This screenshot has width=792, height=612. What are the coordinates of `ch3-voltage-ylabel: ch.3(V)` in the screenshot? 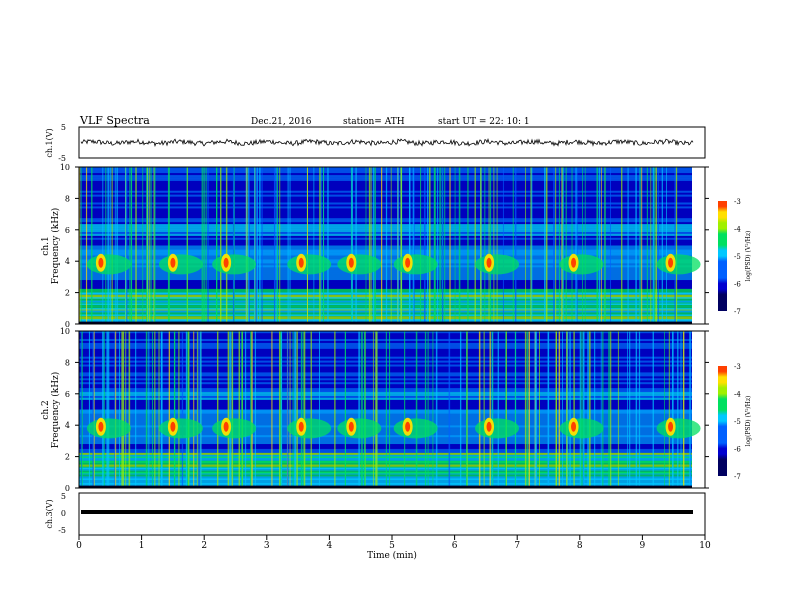 It's located at (49, 513).